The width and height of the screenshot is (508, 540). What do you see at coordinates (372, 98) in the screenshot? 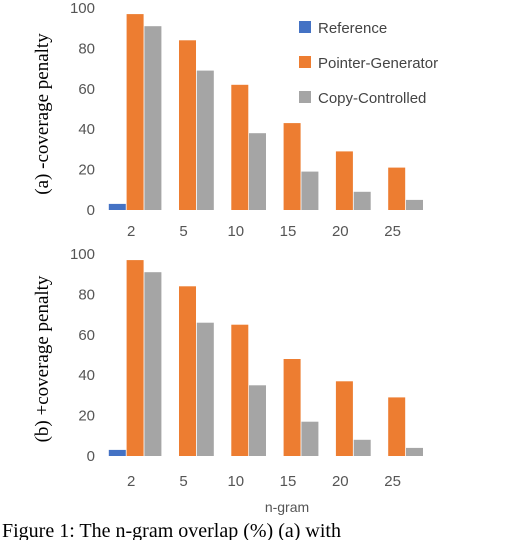
I see `legend-label-copy-controlled: Copy-Controlled` at bounding box center [372, 98].